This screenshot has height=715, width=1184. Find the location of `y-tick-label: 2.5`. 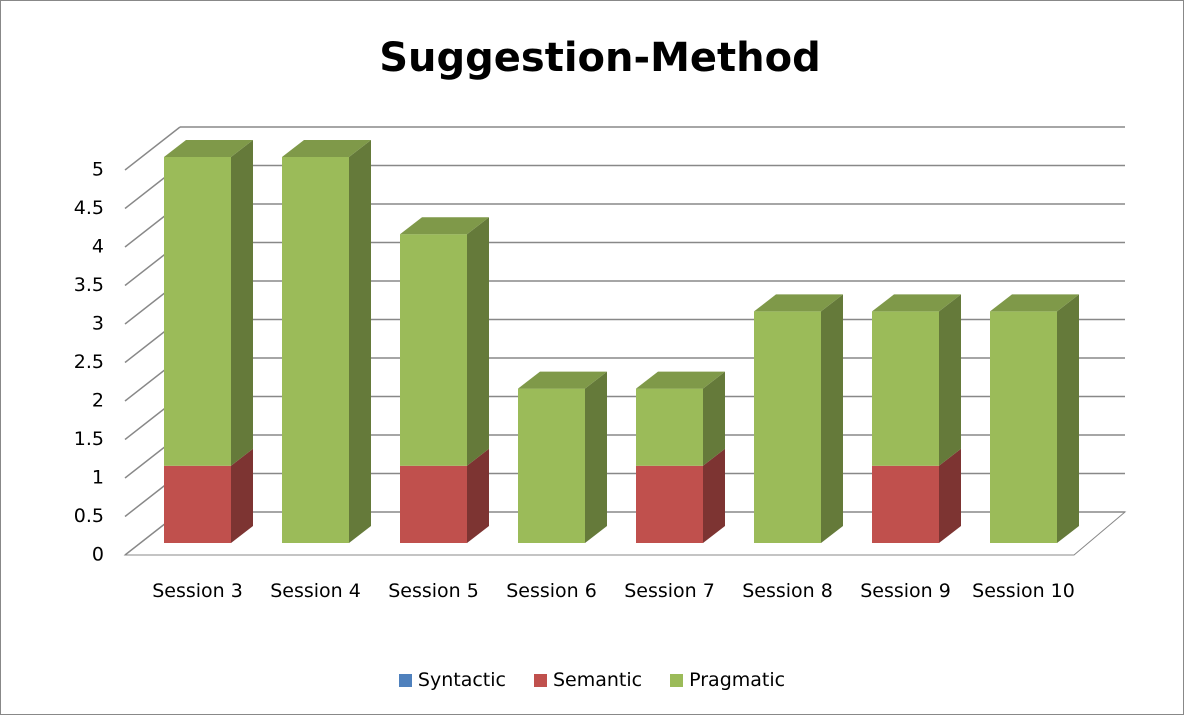

y-tick-label: 2.5 is located at coordinates (89, 362).